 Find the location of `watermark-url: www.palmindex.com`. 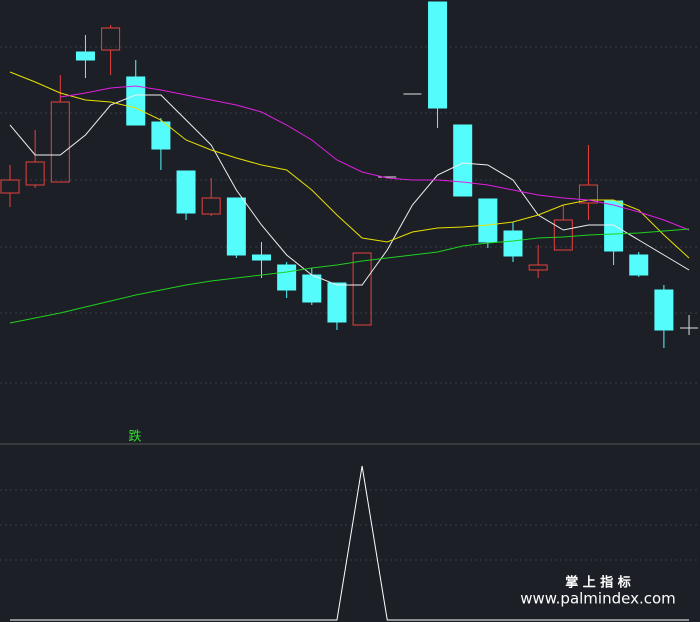

watermark-url: www.palmindex.com is located at coordinates (598, 599).